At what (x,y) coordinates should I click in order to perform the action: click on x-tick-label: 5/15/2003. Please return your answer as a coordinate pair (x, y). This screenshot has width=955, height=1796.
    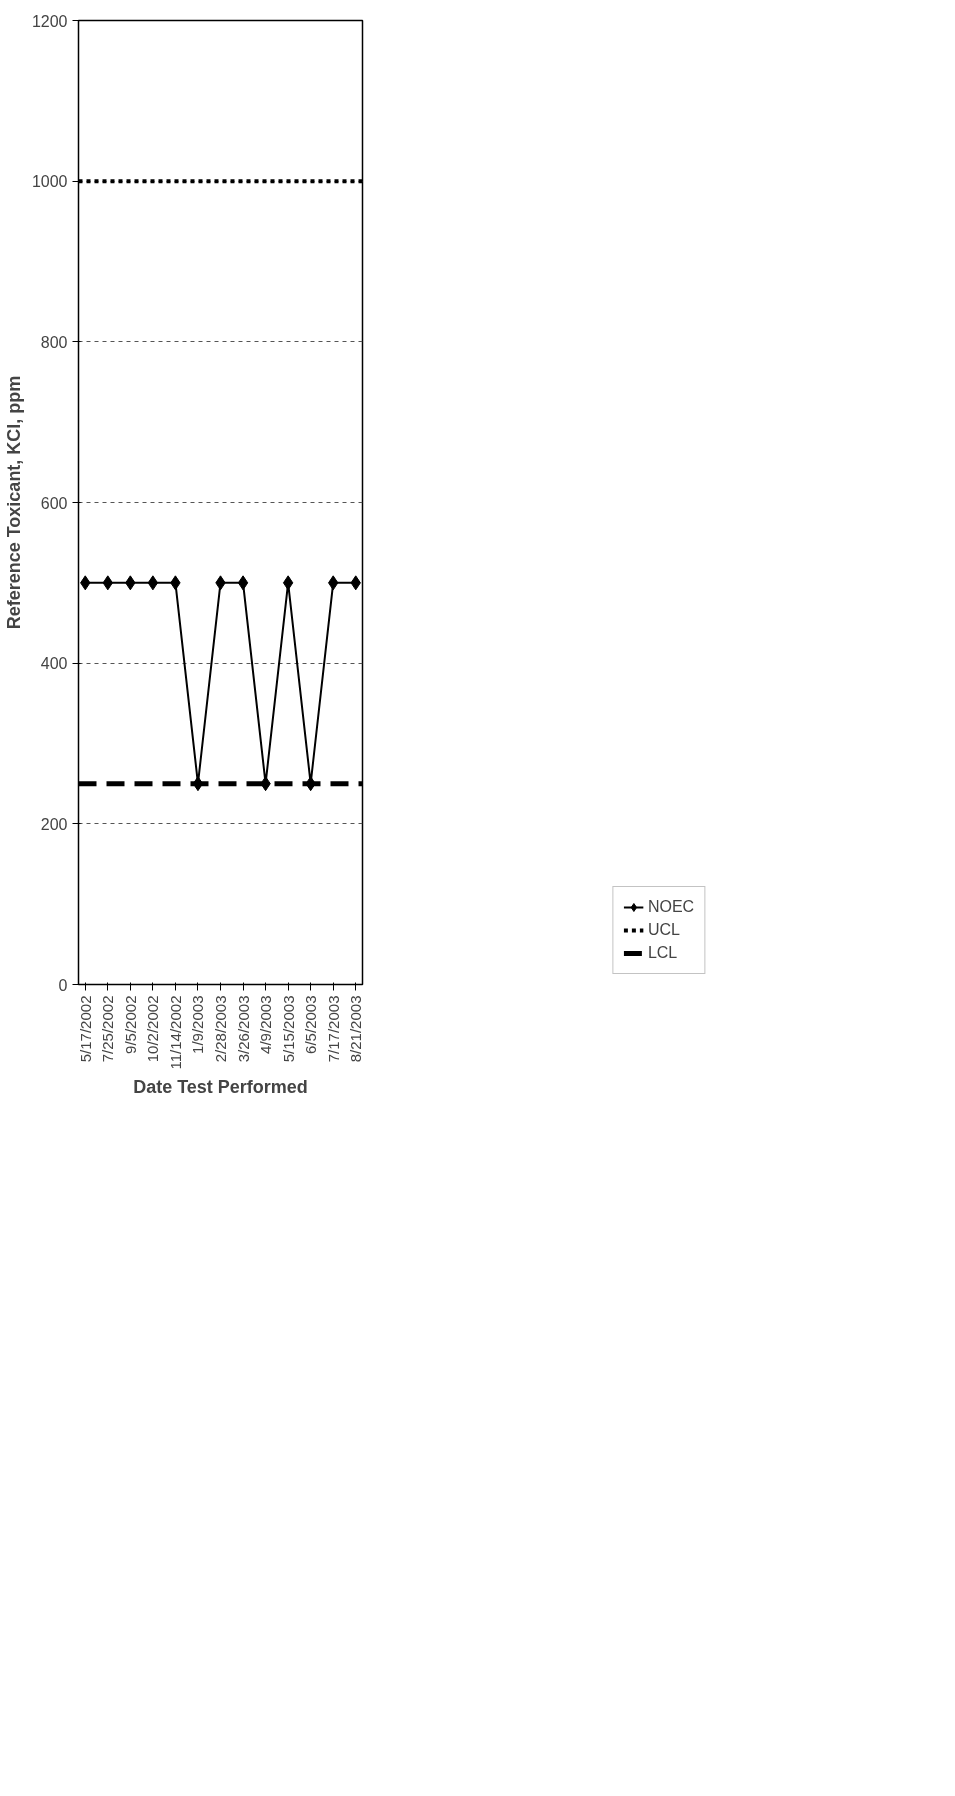
    Looking at the image, I should click on (288, 1029).